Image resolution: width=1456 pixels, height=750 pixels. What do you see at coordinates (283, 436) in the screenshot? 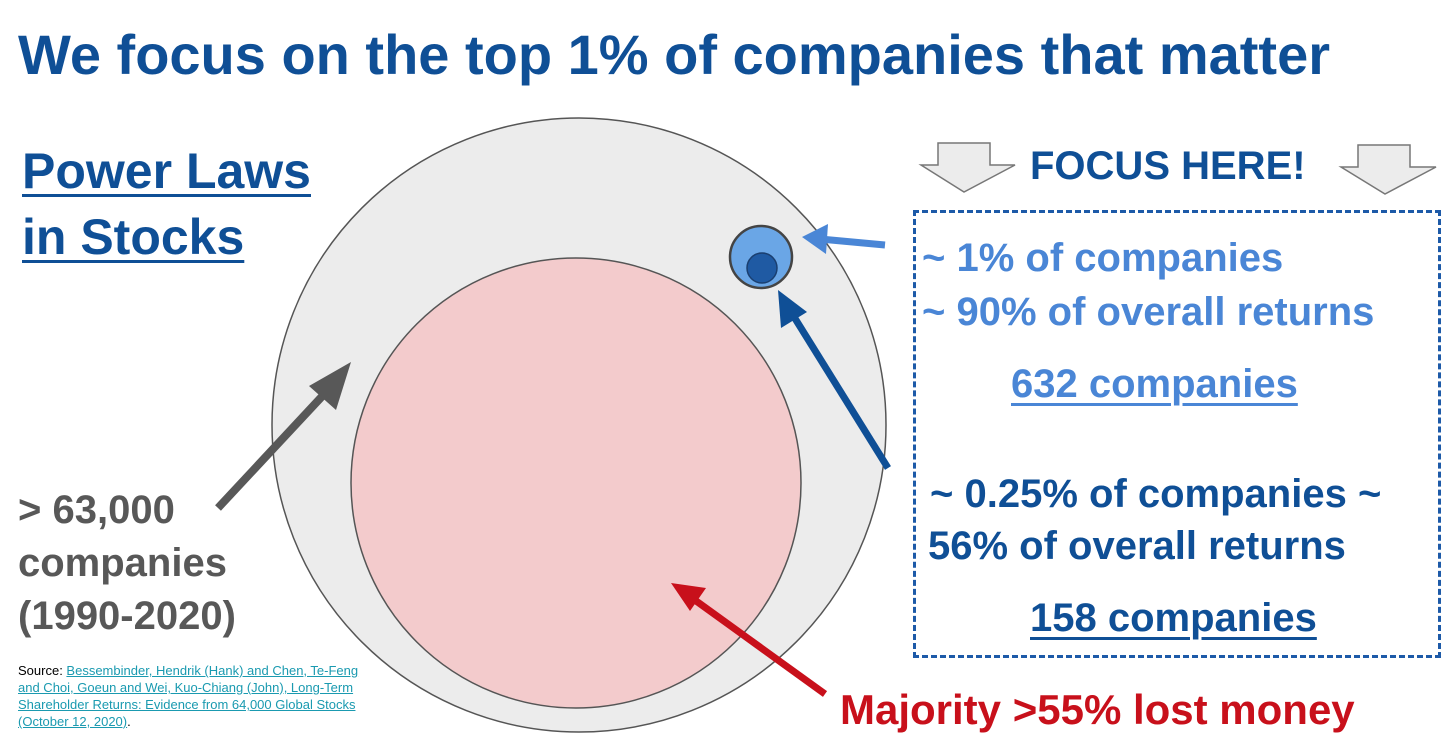
I see `gray-arrow-icon` at bounding box center [283, 436].